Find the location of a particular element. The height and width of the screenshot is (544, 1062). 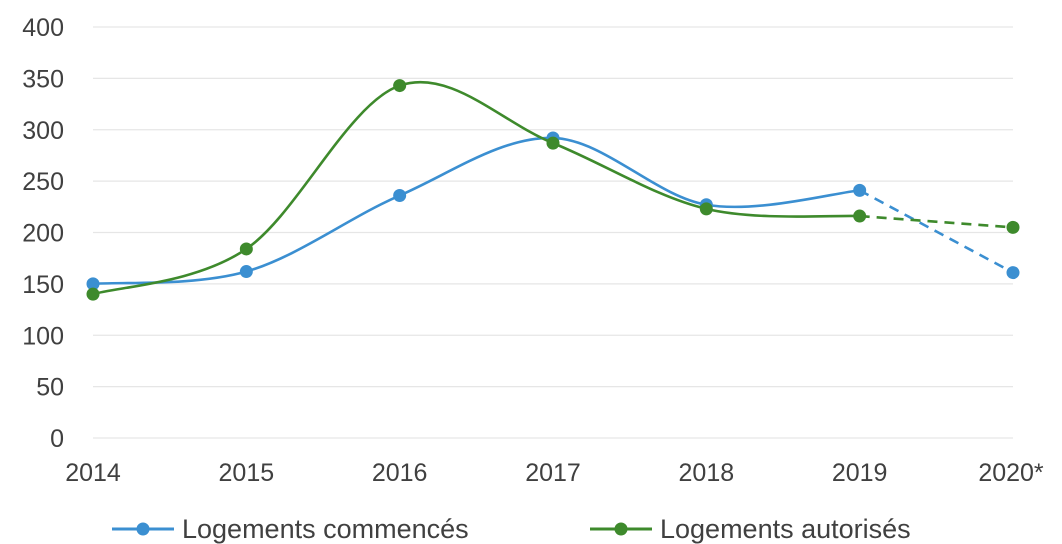

y-tick-label: 350 is located at coordinates (43, 79).